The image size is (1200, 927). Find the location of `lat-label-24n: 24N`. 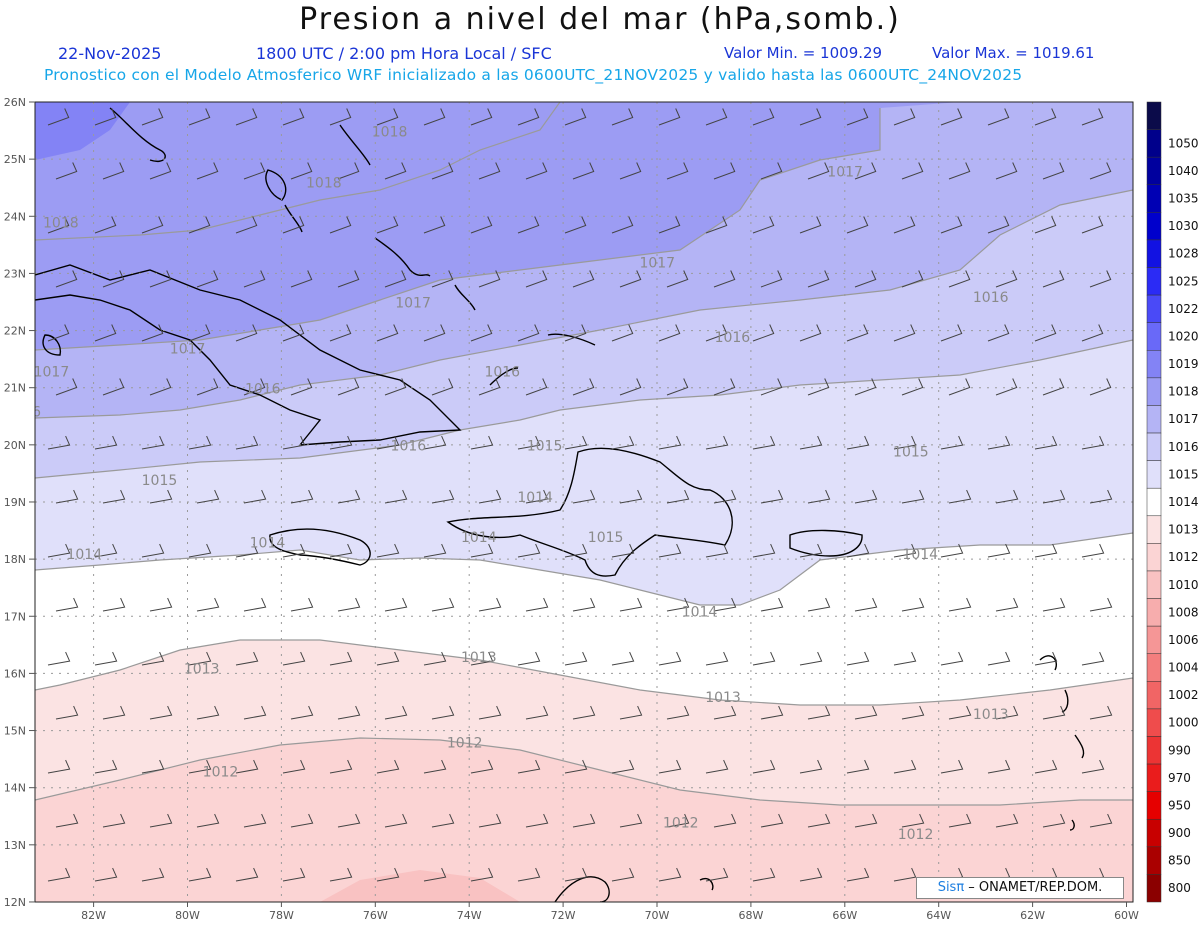

lat-label-24n: 24N is located at coordinates (15, 216).